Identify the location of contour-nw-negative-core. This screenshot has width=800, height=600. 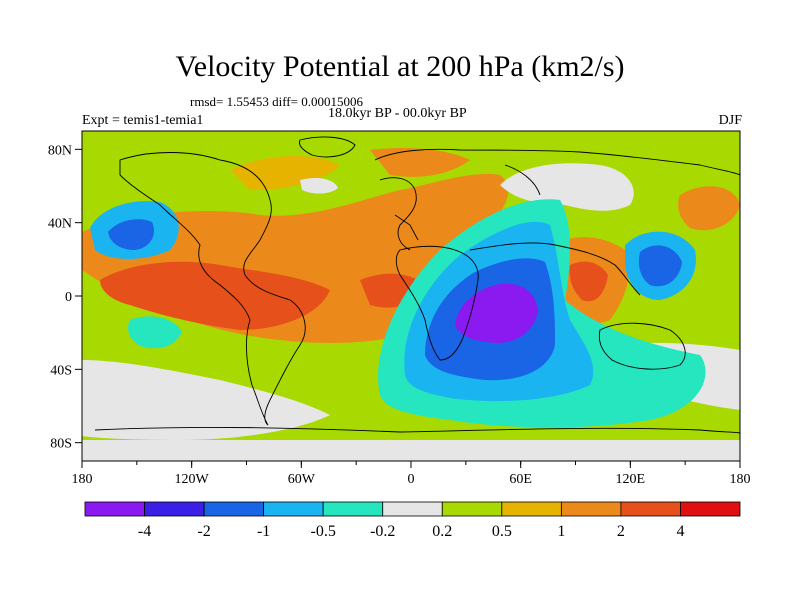
(131, 234).